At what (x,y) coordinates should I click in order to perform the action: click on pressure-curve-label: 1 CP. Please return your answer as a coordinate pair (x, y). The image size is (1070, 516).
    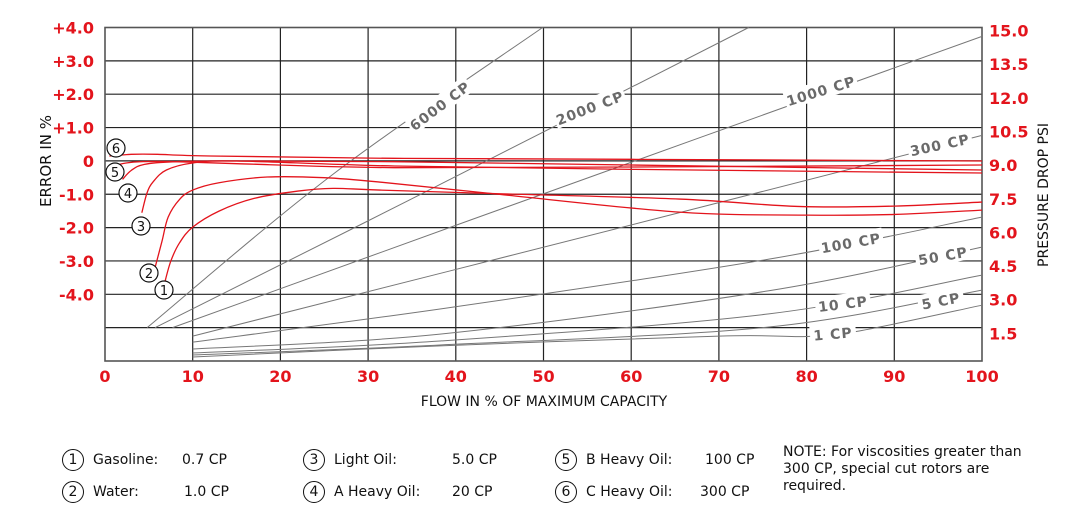
    Looking at the image, I should click on (833, 333).